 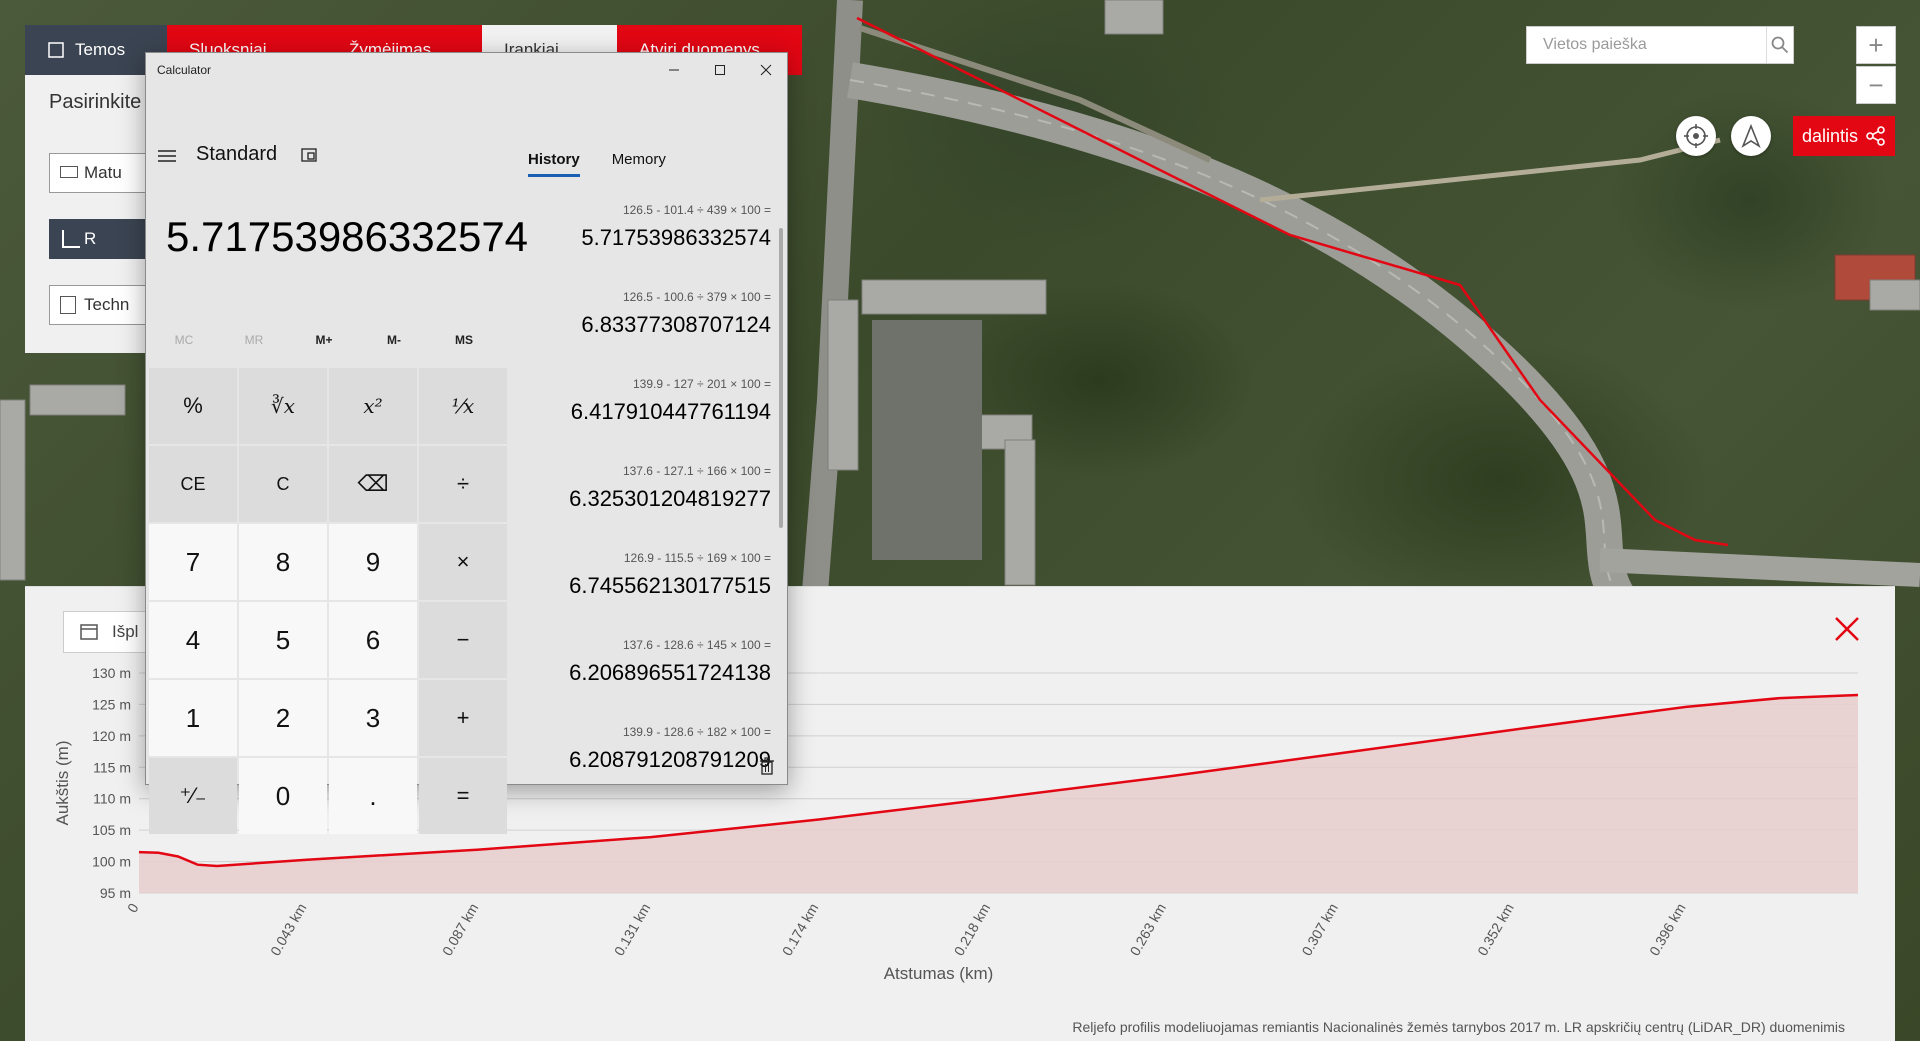 What do you see at coordinates (466, 70) in the screenshot?
I see `calculator-titlebar: Calculator` at bounding box center [466, 70].